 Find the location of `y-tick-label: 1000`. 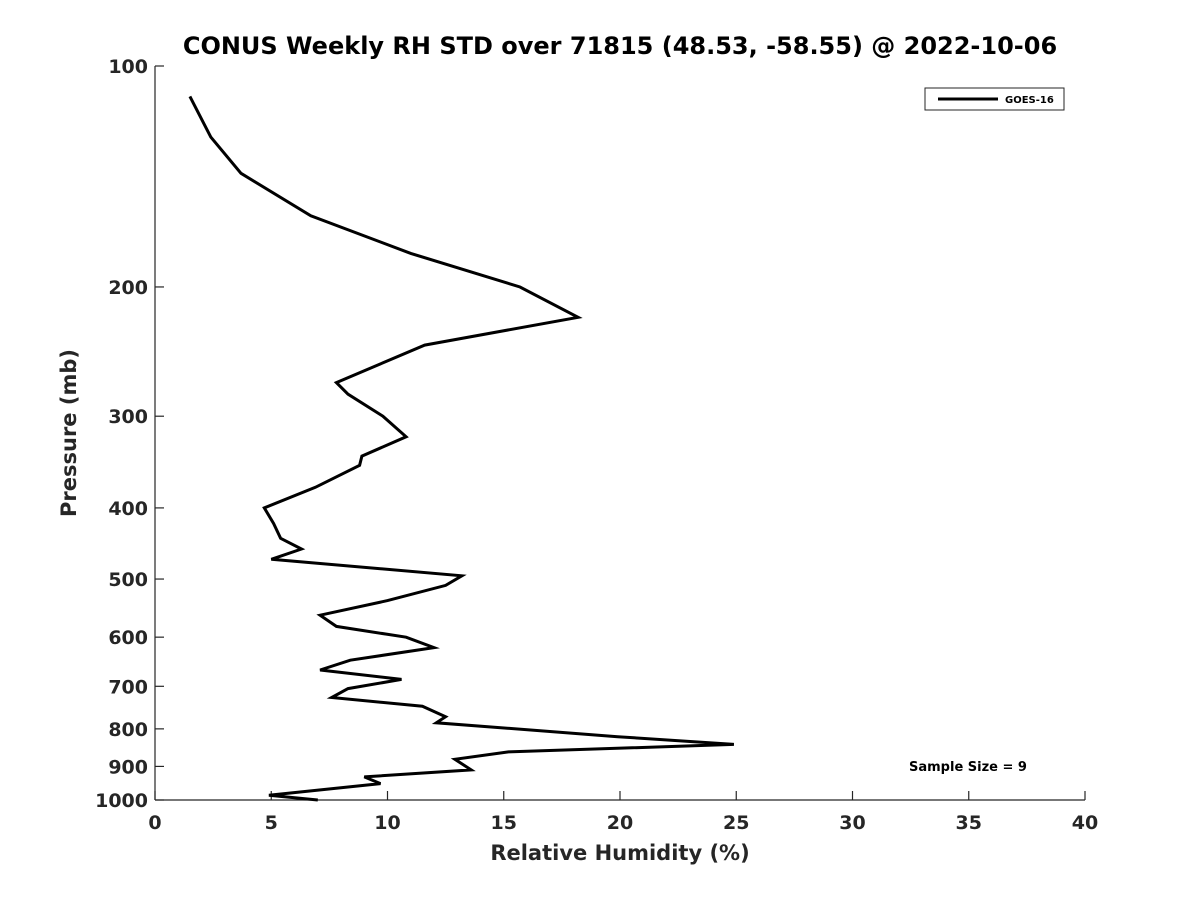

y-tick-label: 1000 is located at coordinates (121, 801).